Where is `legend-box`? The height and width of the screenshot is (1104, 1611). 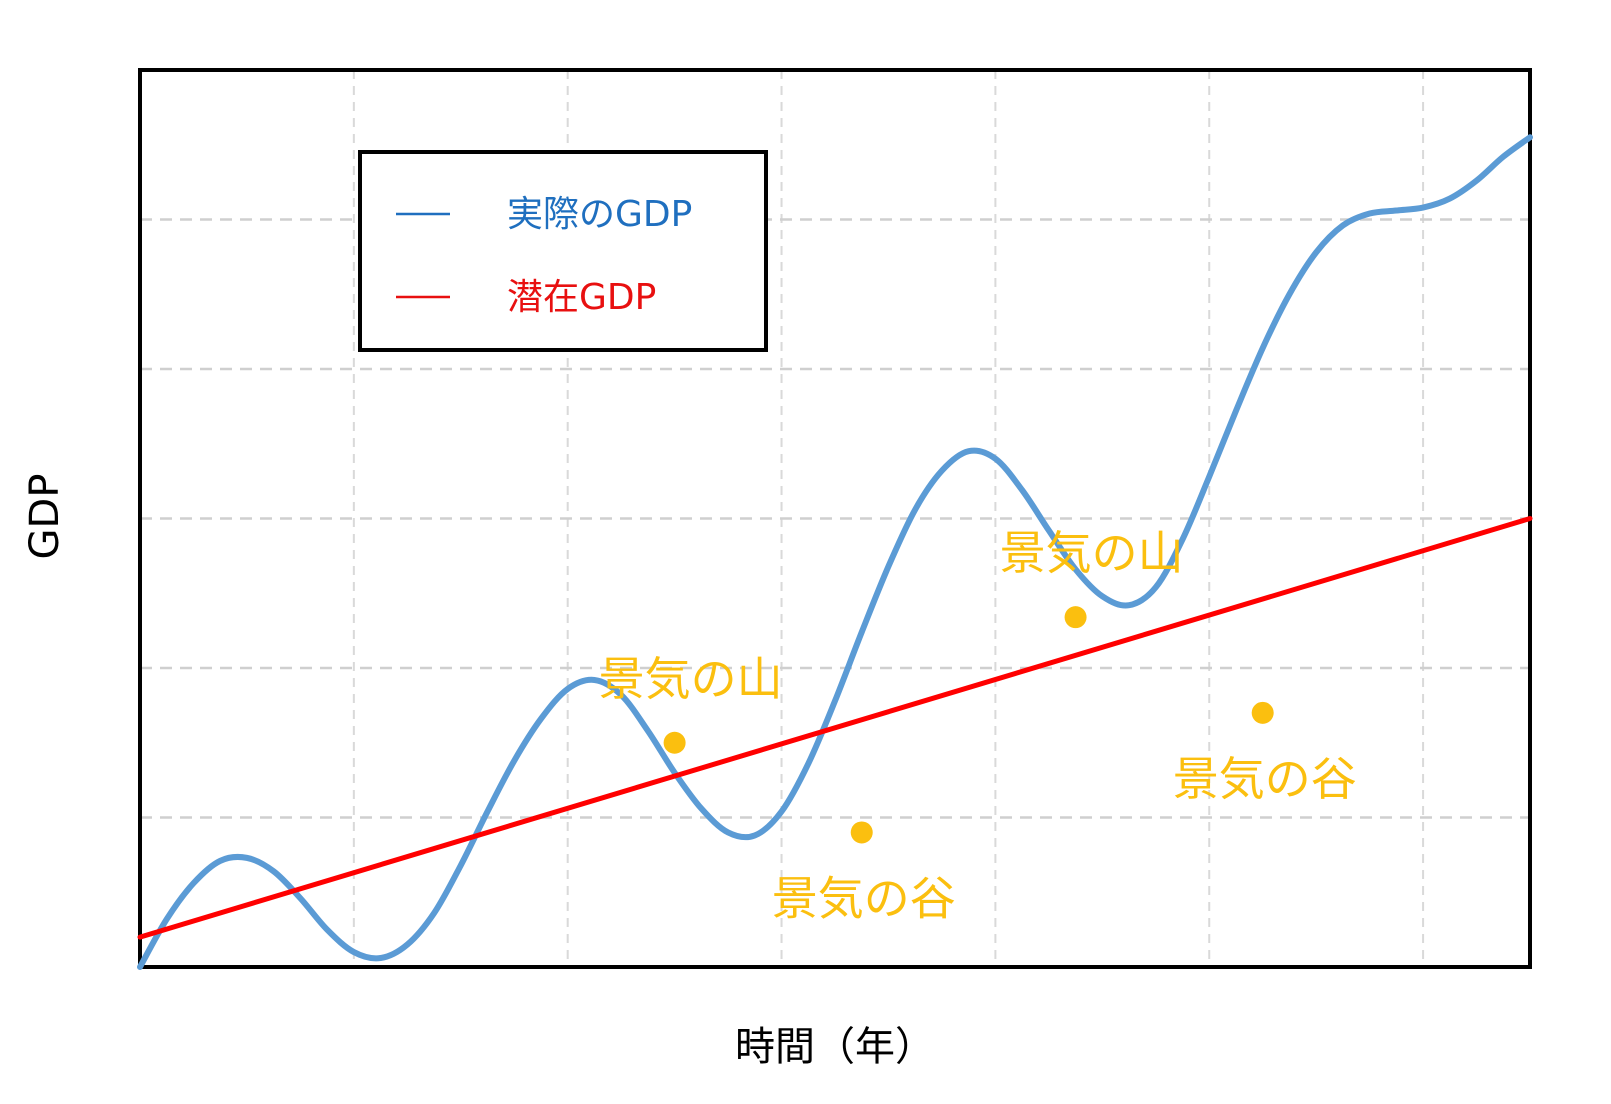 legend-box is located at coordinates (563, 251).